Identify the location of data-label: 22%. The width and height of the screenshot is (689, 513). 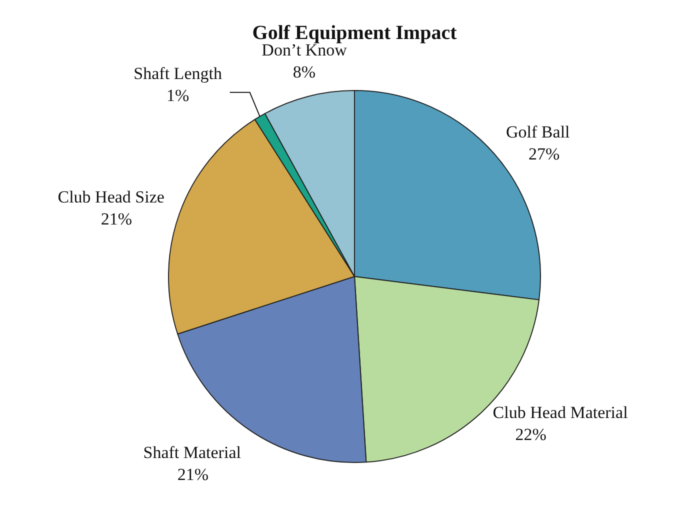
(530, 434).